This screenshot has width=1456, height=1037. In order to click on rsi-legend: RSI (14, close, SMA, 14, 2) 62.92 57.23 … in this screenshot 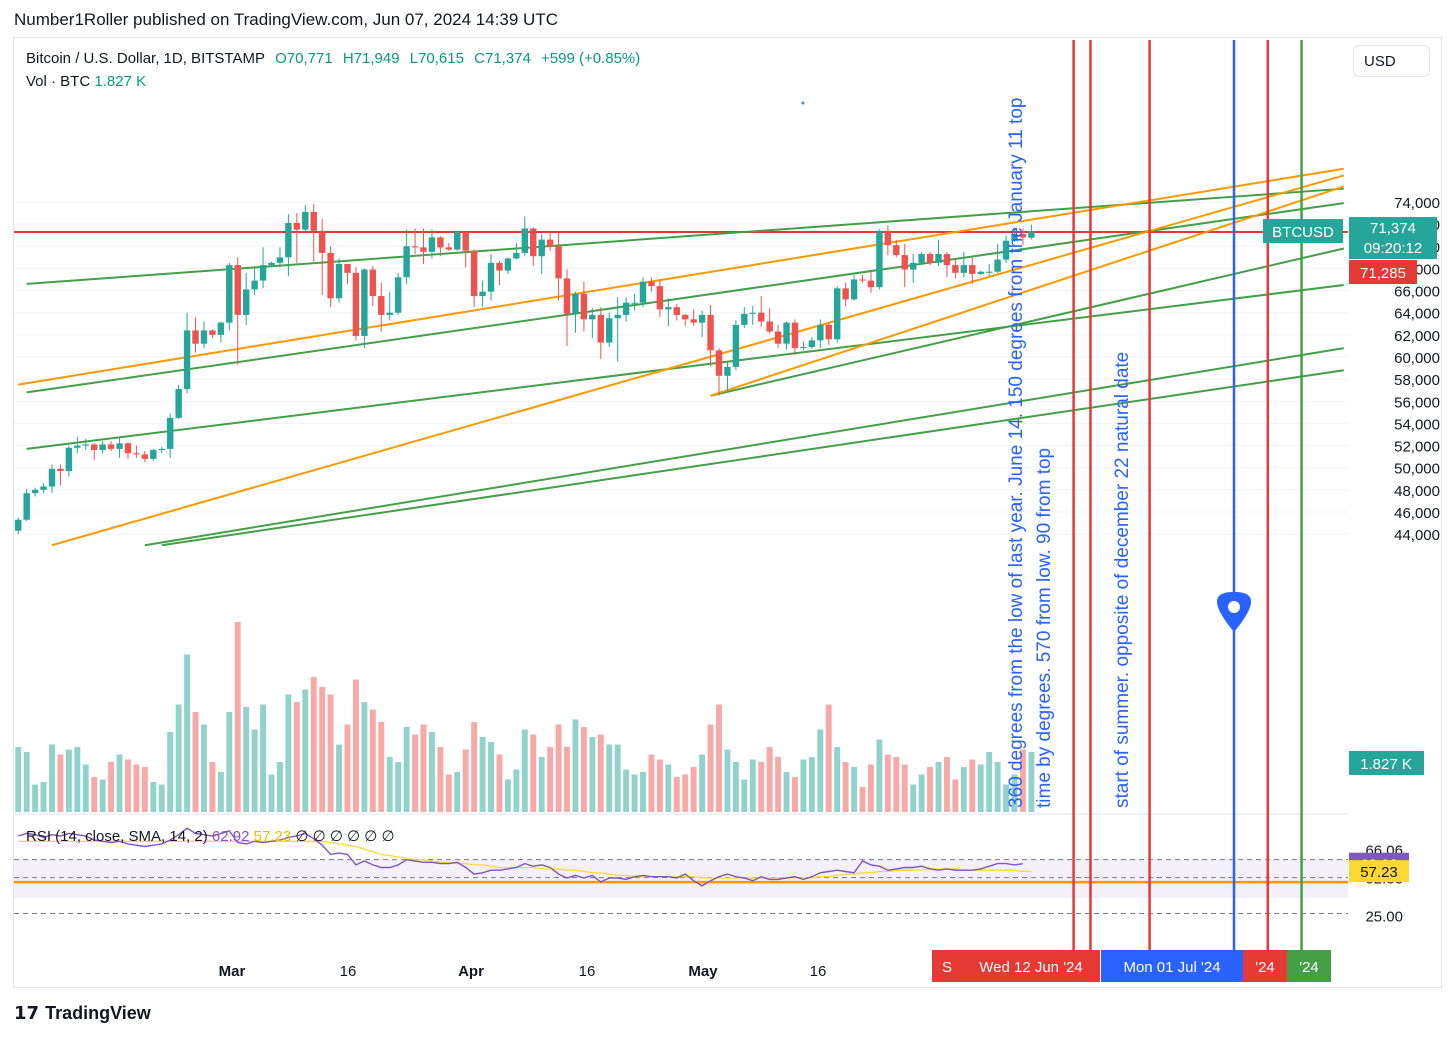, I will do `click(210, 836)`.